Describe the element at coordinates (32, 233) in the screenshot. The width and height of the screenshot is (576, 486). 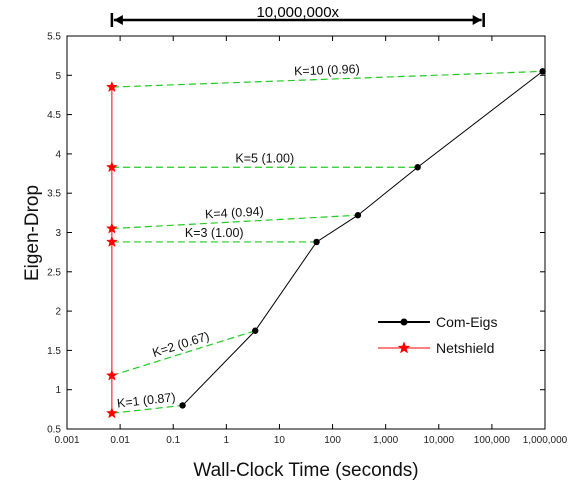
I see `y-axis-title: Eigen-Drop` at that location.